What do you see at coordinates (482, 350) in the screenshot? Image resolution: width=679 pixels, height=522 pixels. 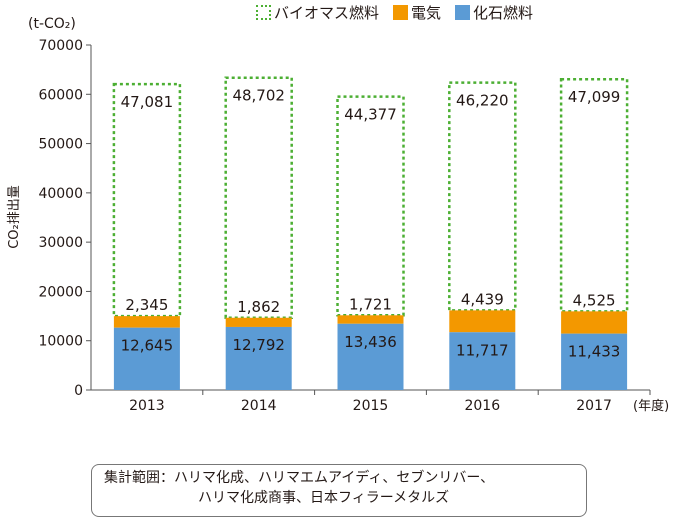 I see `data-label-fossil: 11,717` at bounding box center [482, 350].